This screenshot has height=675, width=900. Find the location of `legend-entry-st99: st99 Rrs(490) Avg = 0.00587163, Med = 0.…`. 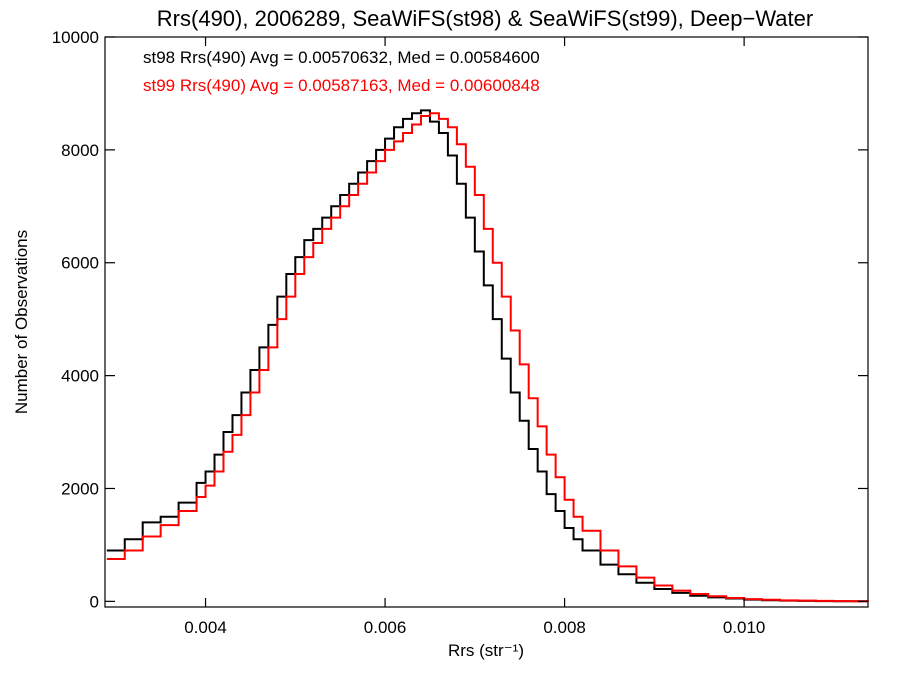

legend-entry-st99: st99 Rrs(490) Avg = 0.00587163, Med = 0.… is located at coordinates (341, 85).